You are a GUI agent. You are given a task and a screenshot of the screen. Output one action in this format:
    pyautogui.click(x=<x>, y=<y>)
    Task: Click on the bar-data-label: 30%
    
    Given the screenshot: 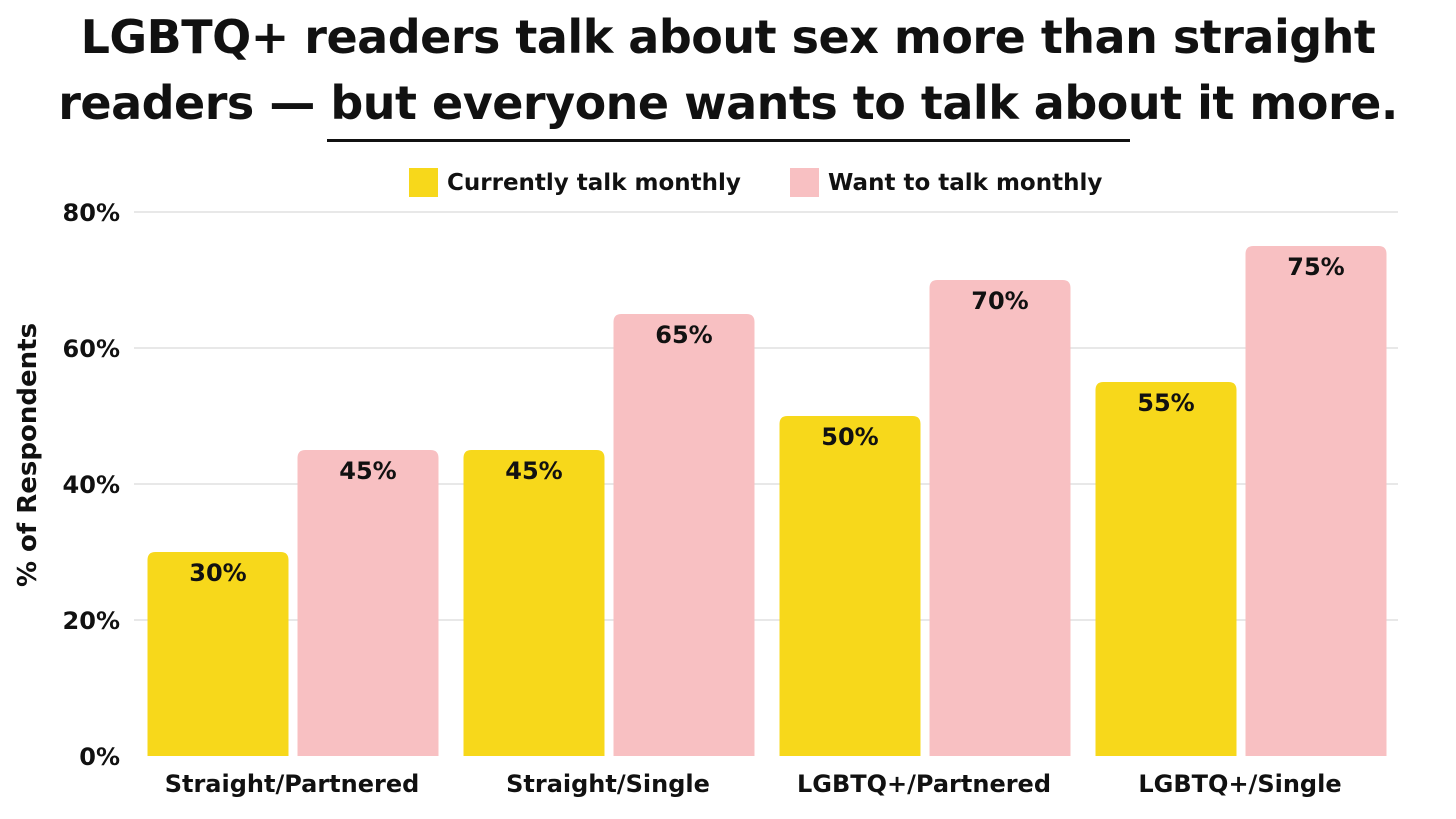 What is the action you would take?
    pyautogui.click(x=217, y=573)
    